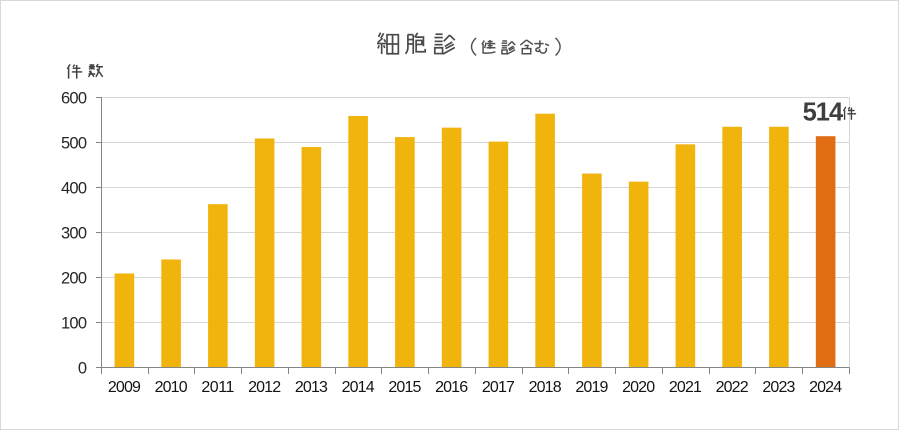 This screenshot has height=432, width=900. What do you see at coordinates (825, 387) in the screenshot?
I see `svg-text: 2024` at bounding box center [825, 387].